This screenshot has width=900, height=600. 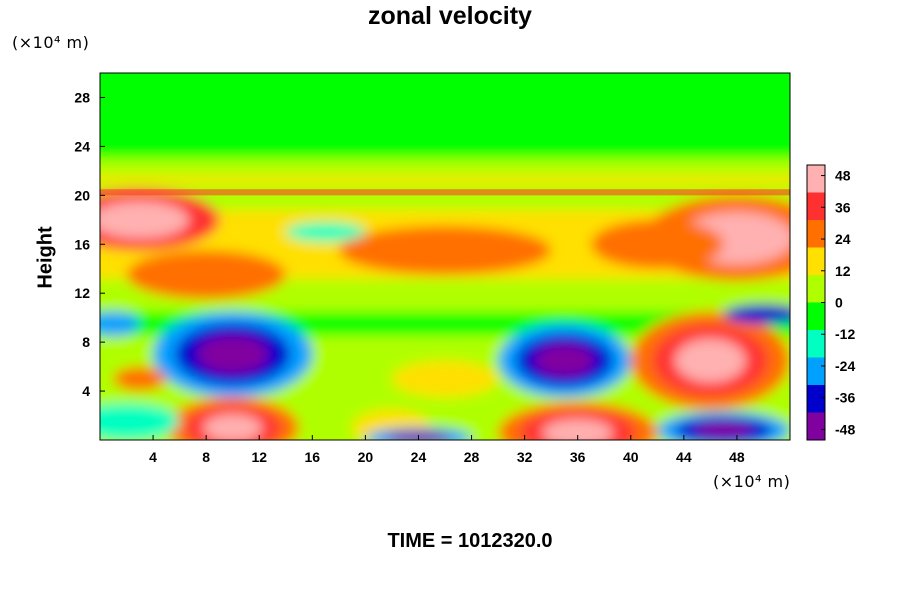 I want to click on x-tick-label: 32, so click(x=525, y=457).